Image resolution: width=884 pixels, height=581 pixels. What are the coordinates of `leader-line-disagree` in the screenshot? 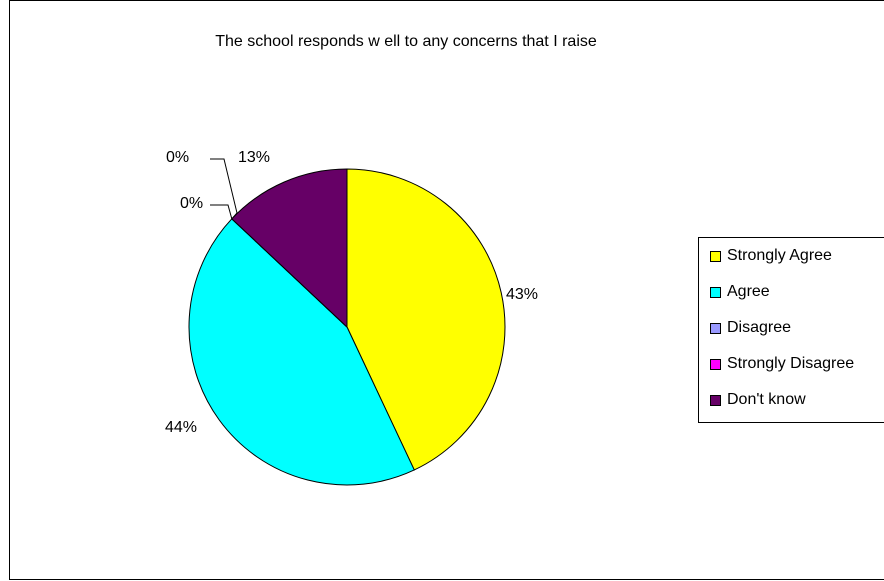 It's located at (221, 211).